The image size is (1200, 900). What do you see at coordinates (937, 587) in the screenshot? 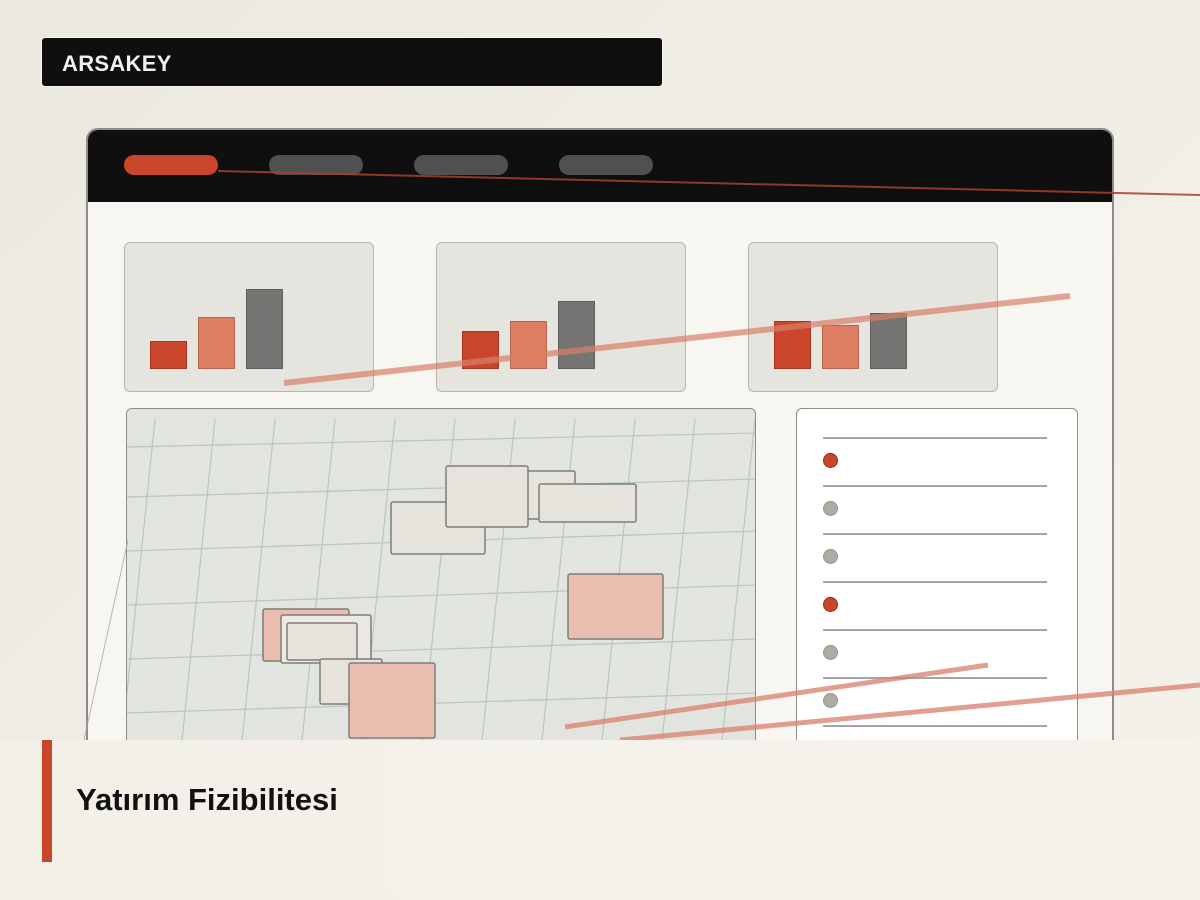
I see `parcel-list-panel` at bounding box center [937, 587].